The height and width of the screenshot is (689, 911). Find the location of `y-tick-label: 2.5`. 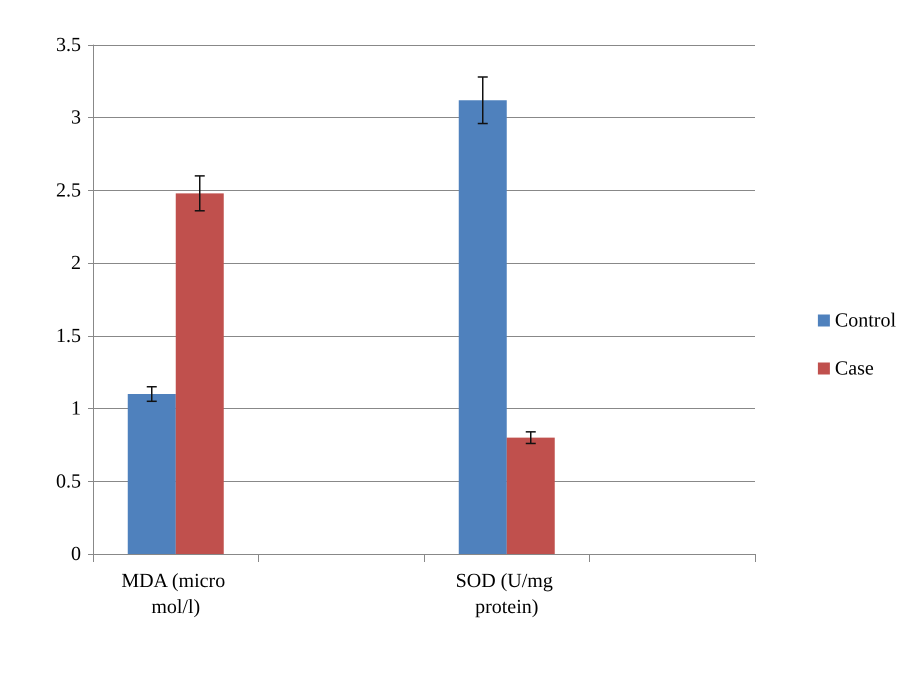

y-tick-label: 2.5 is located at coordinates (68, 190).